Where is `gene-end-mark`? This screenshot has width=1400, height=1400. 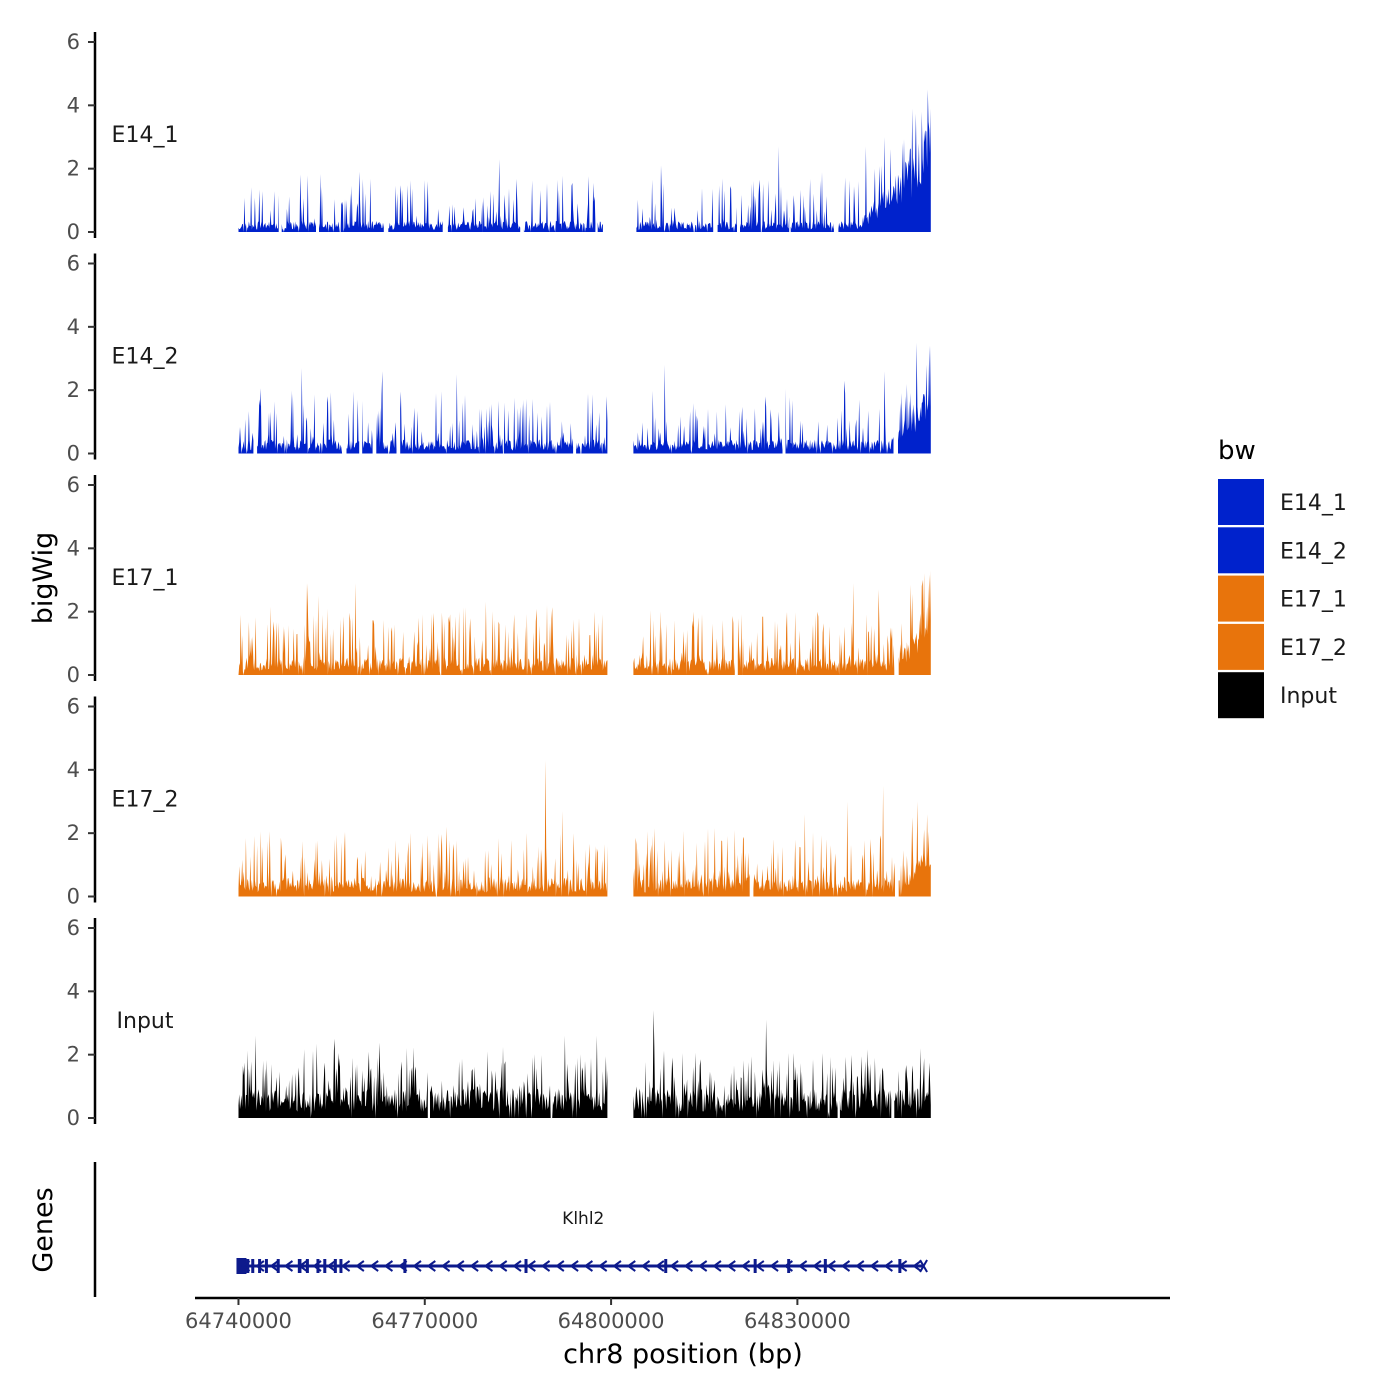 gene-end-mark is located at coordinates (923, 1266).